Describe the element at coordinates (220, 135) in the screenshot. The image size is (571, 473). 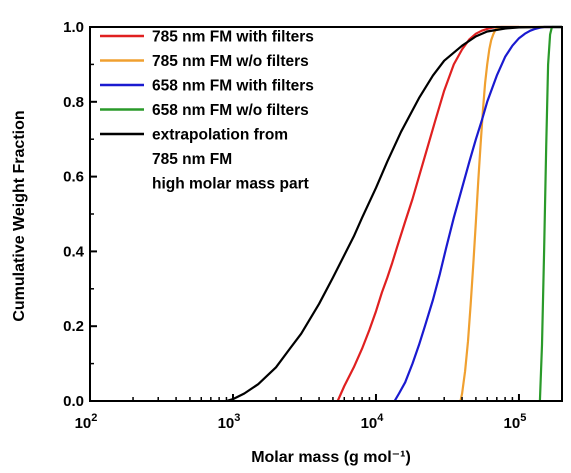
I see `legend-label: extrapolation from` at that location.